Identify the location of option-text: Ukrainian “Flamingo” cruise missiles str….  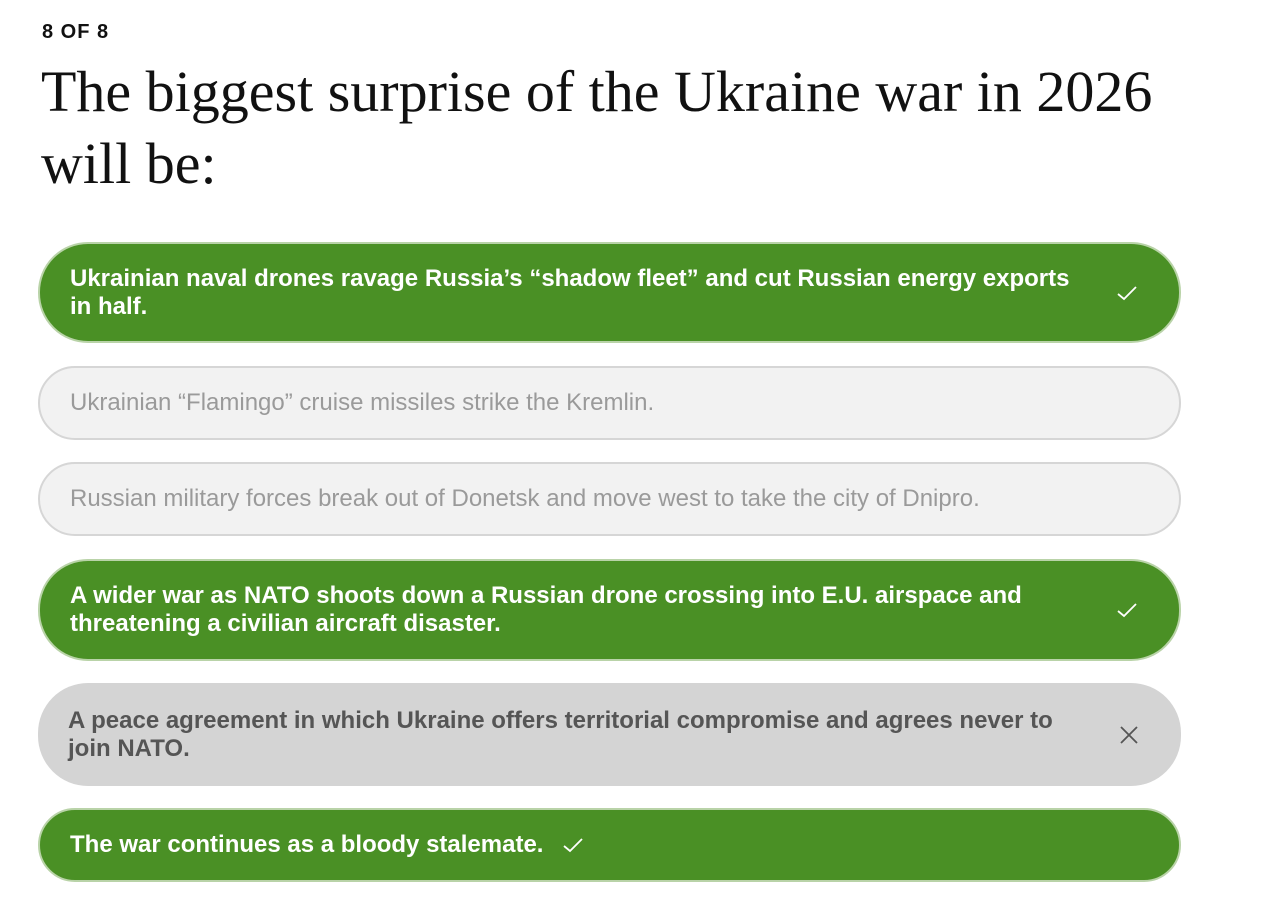
(362, 402).